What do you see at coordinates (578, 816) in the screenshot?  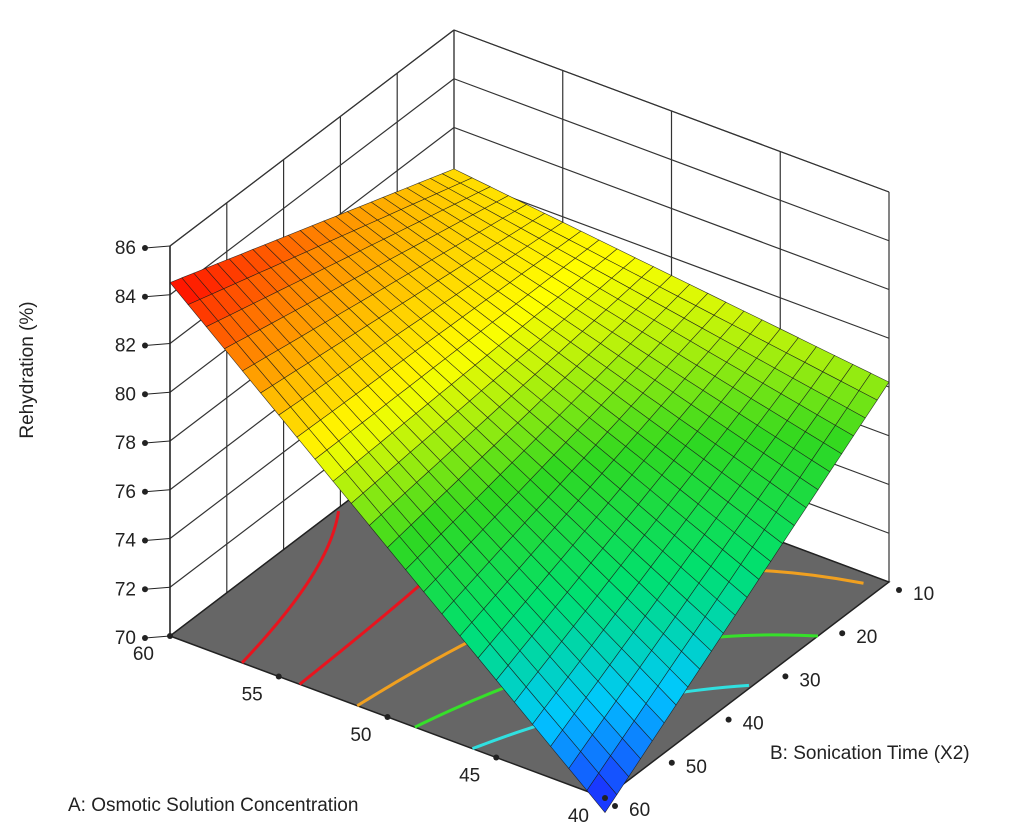 I see `x-tick-label: 40` at bounding box center [578, 816].